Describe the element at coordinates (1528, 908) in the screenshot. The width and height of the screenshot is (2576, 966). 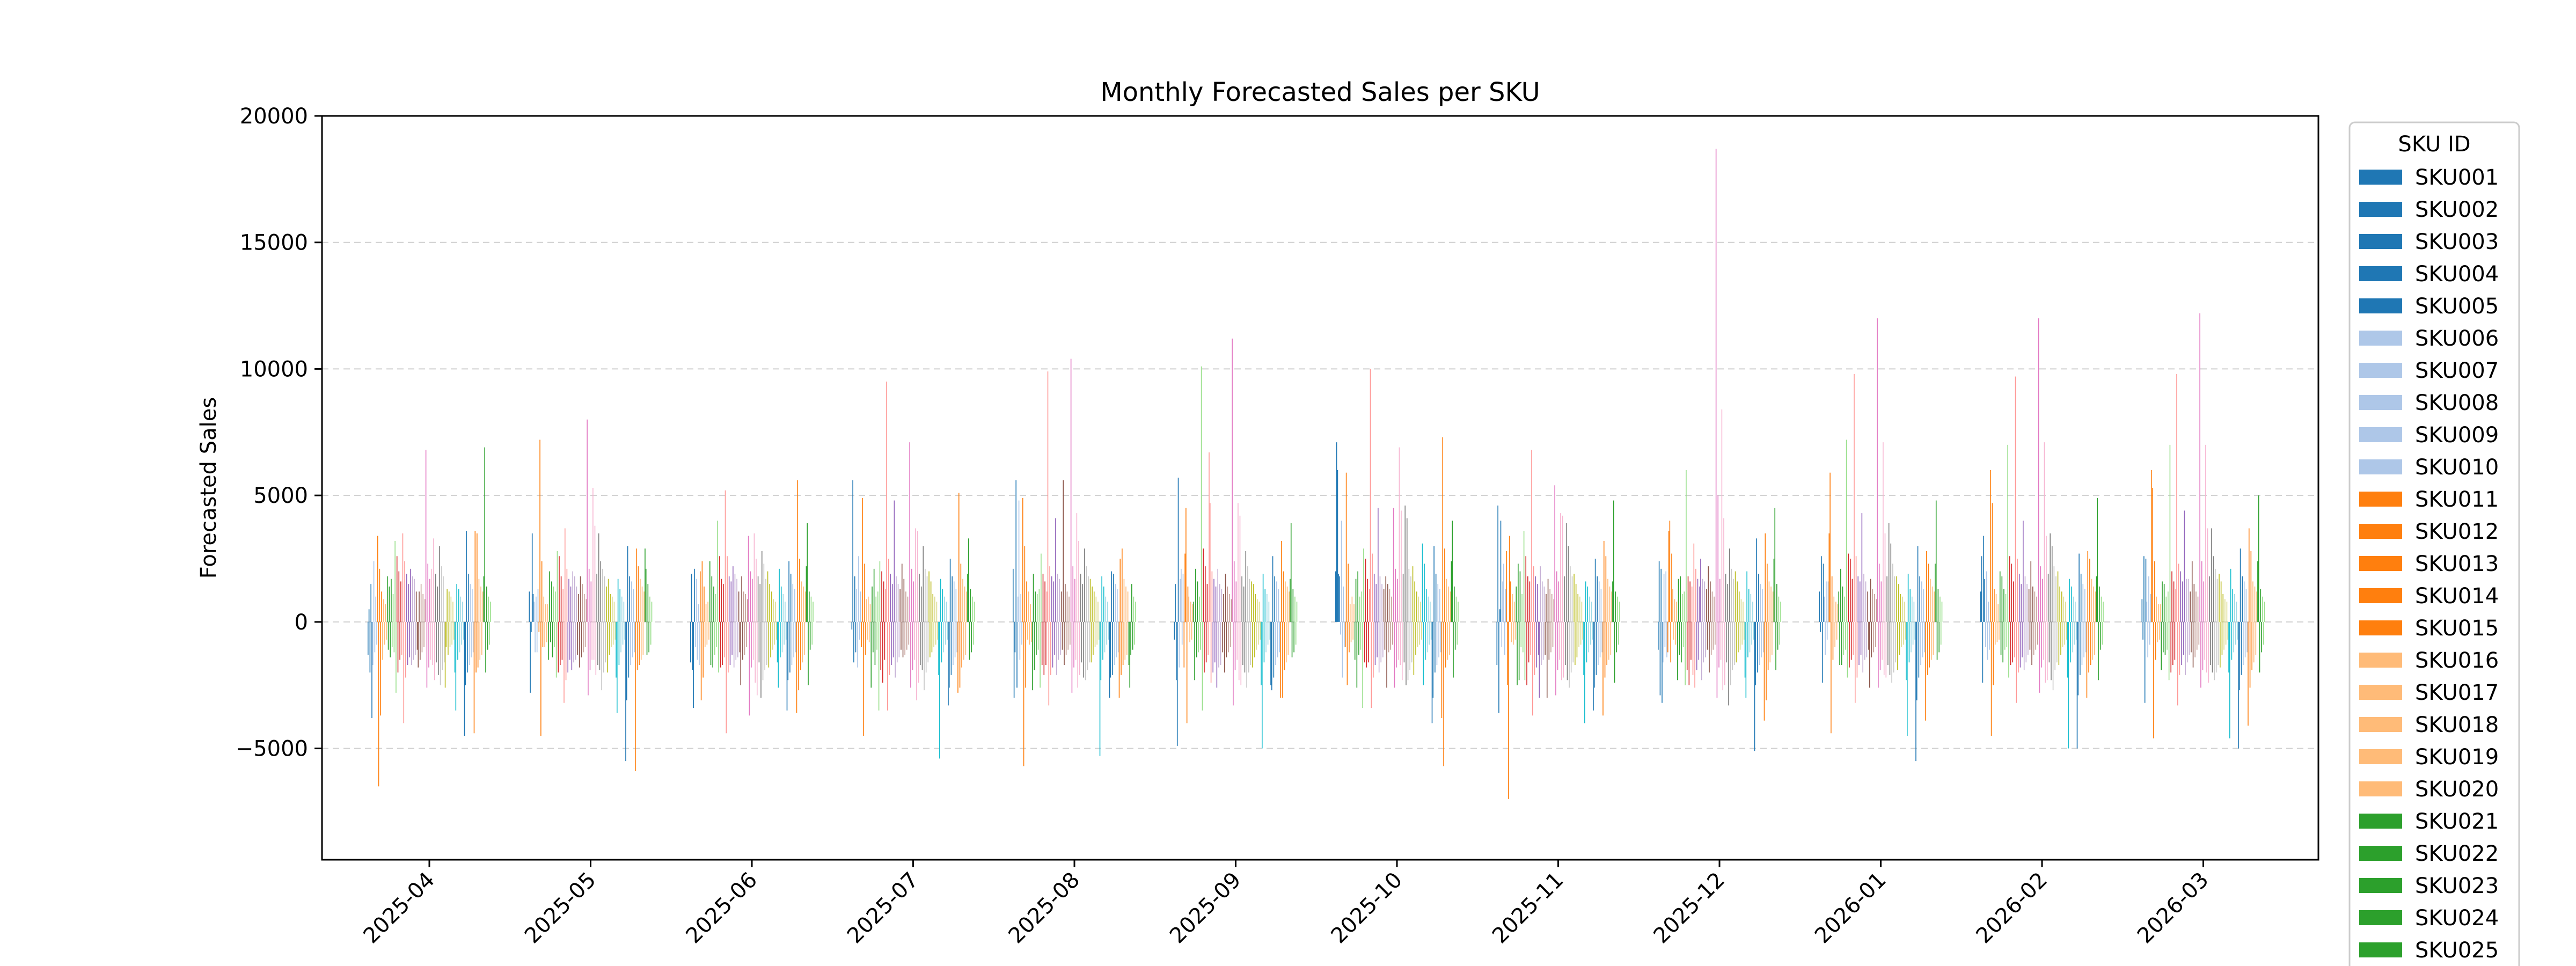
I see `x-tick-label: 2025-11` at that location.